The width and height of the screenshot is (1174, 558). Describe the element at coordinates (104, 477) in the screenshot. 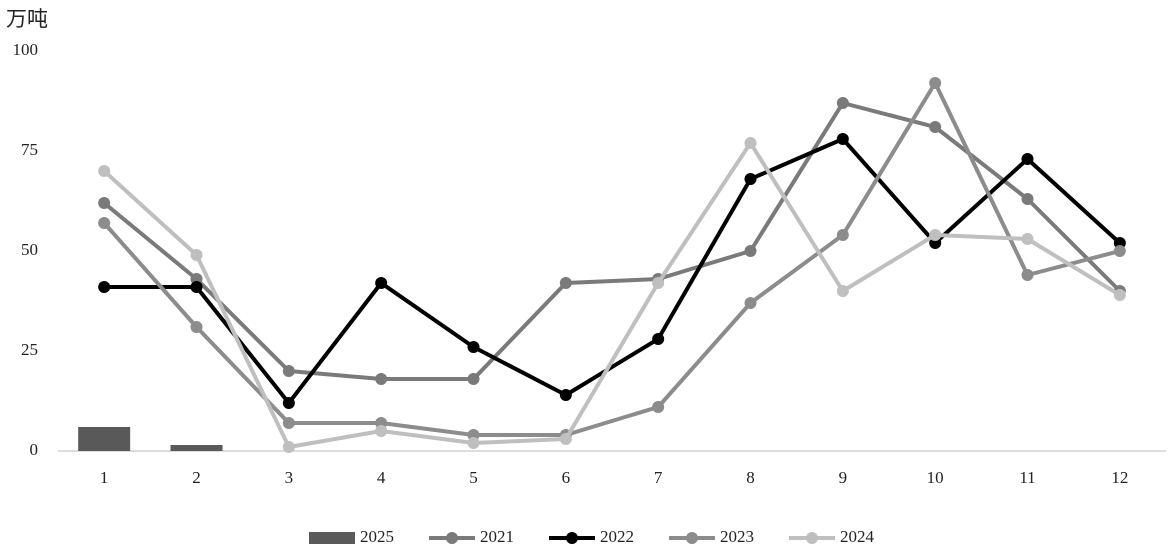

I see `x-tick-label: 1` at that location.